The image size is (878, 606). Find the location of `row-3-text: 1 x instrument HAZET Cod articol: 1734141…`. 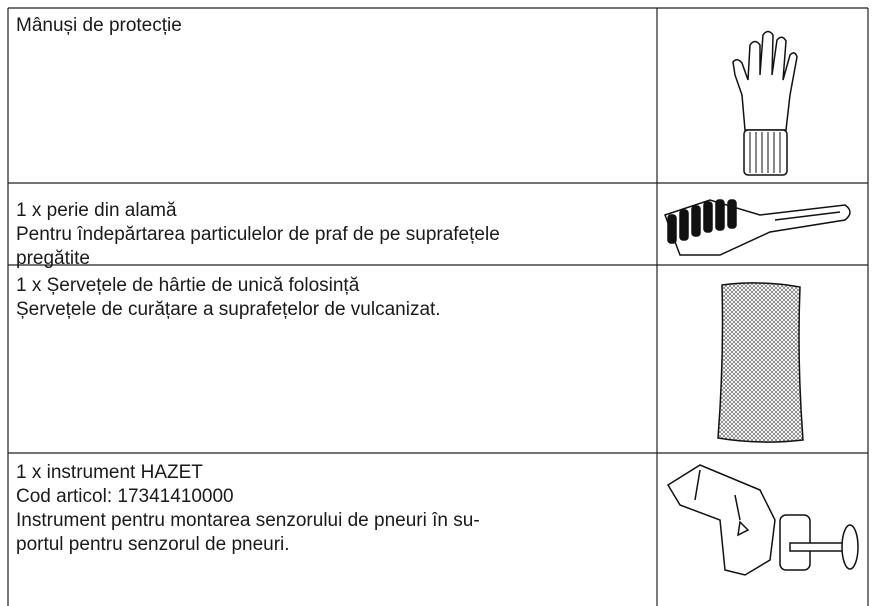

row-3-text: 1 x instrument HAZET Cod articol: 1734141… is located at coordinates (331, 509).